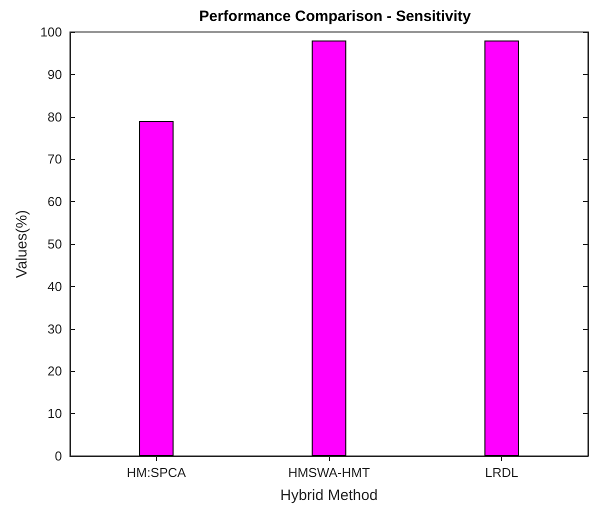 The height and width of the screenshot is (508, 597). Describe the element at coordinates (55, 116) in the screenshot. I see `y-tick-label: 80` at that location.